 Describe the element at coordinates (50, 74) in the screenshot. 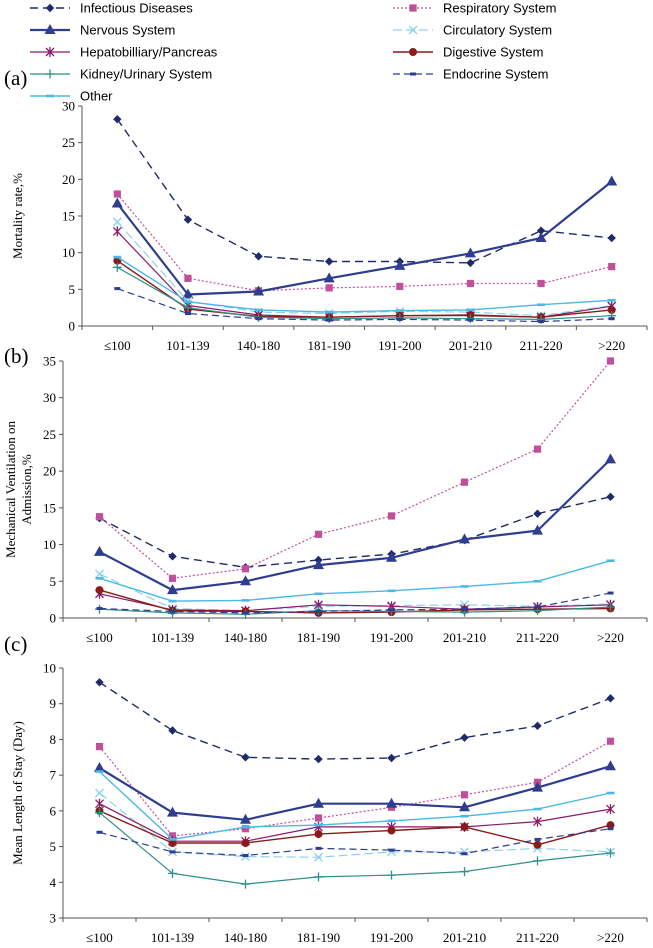

I see `legend-marker-kidney` at that location.